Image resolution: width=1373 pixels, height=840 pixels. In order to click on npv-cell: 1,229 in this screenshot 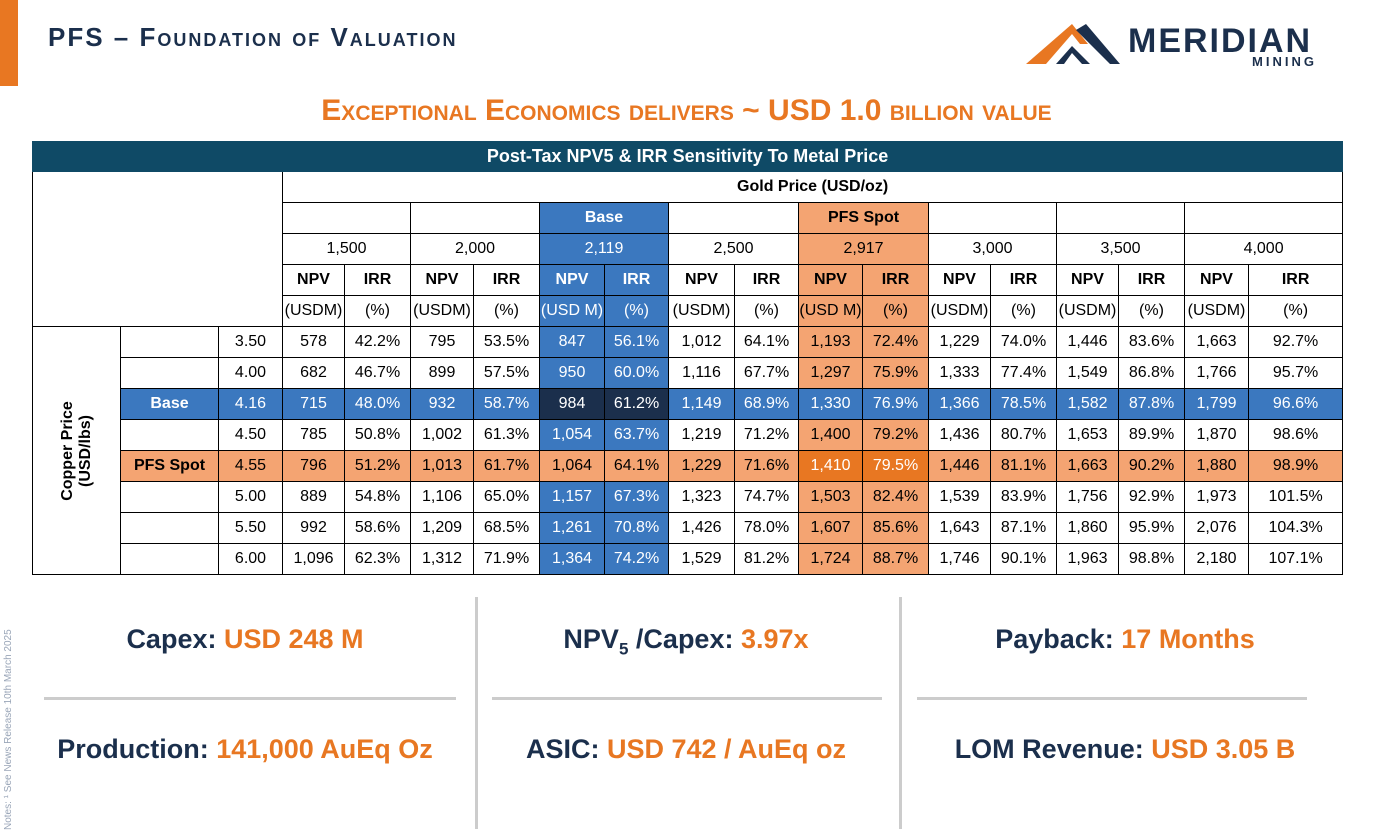, I will do `click(959, 342)`.